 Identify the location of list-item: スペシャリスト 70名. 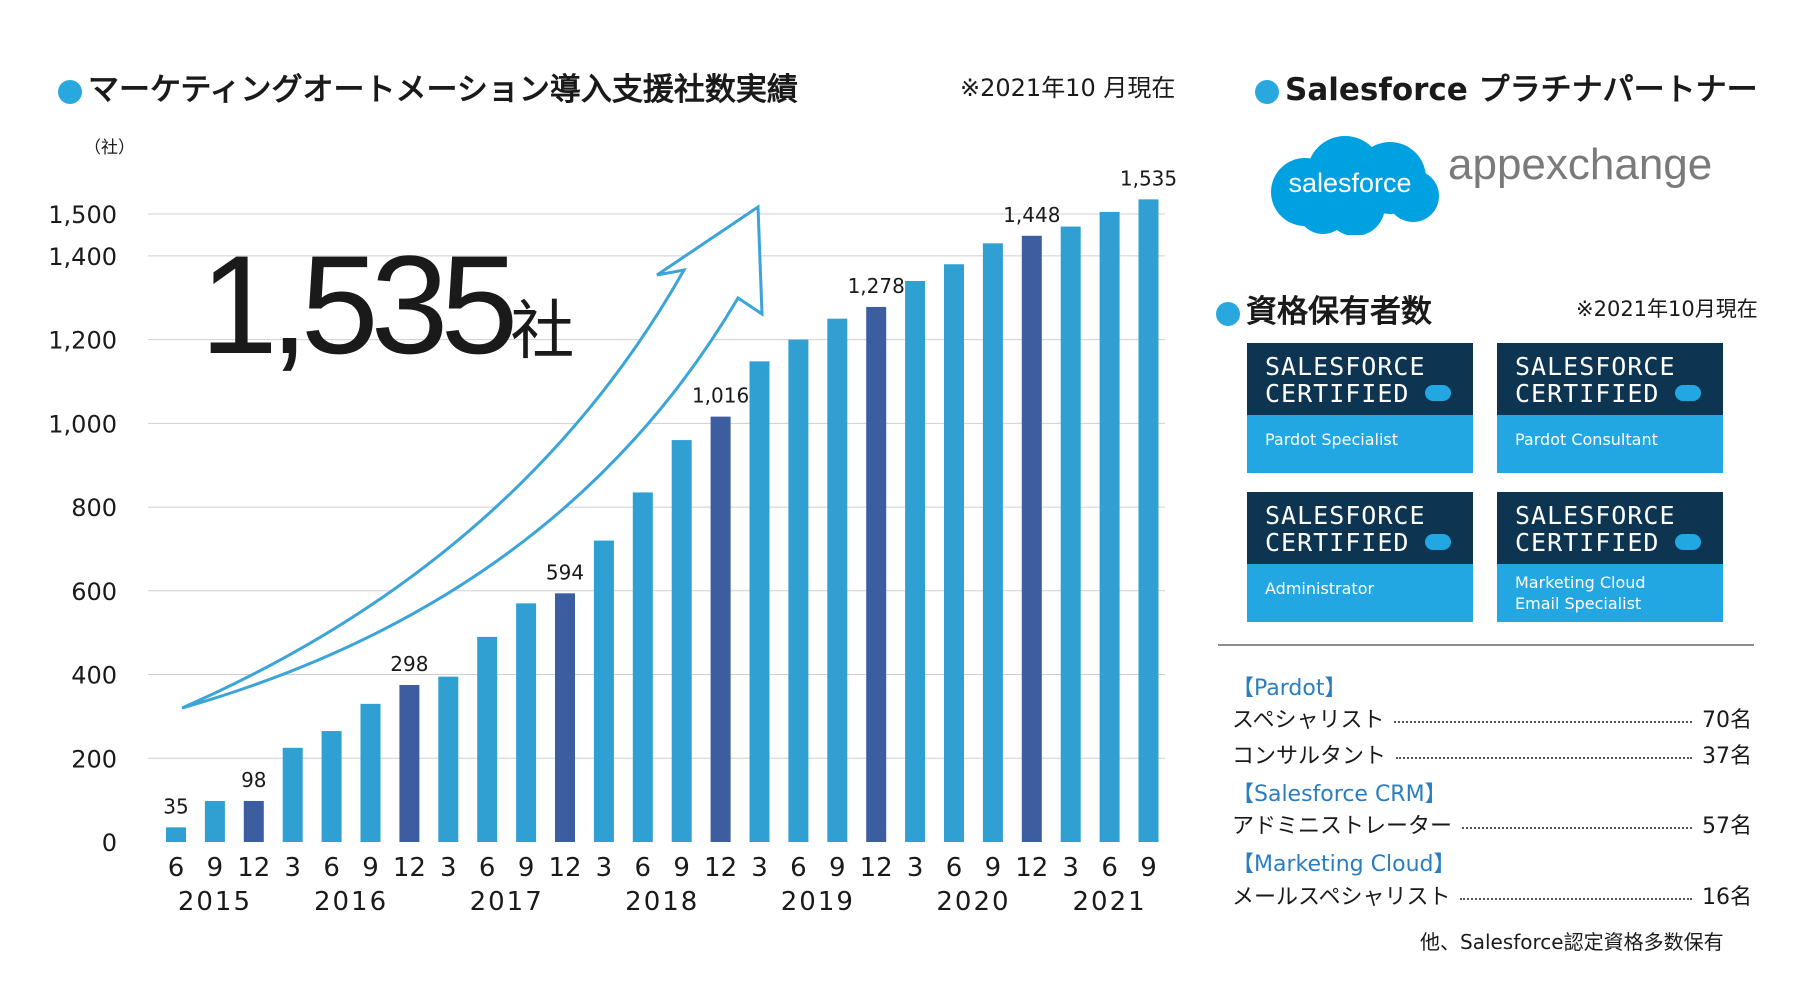
(1492, 720).